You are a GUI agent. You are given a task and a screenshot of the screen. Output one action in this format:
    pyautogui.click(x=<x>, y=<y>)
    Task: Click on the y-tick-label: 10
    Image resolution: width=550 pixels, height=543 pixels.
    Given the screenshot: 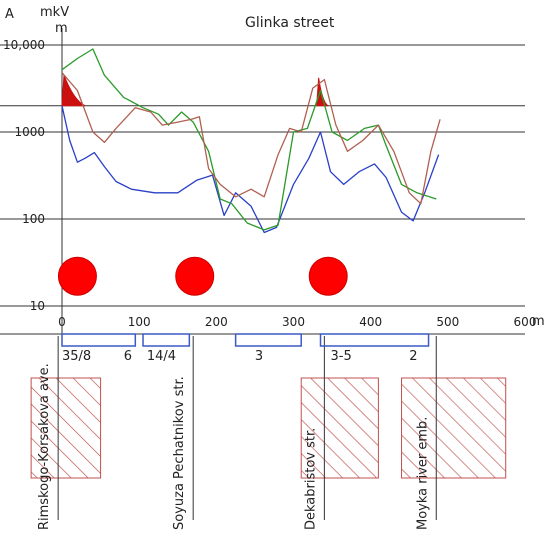 What is the action you would take?
    pyautogui.click(x=37, y=306)
    